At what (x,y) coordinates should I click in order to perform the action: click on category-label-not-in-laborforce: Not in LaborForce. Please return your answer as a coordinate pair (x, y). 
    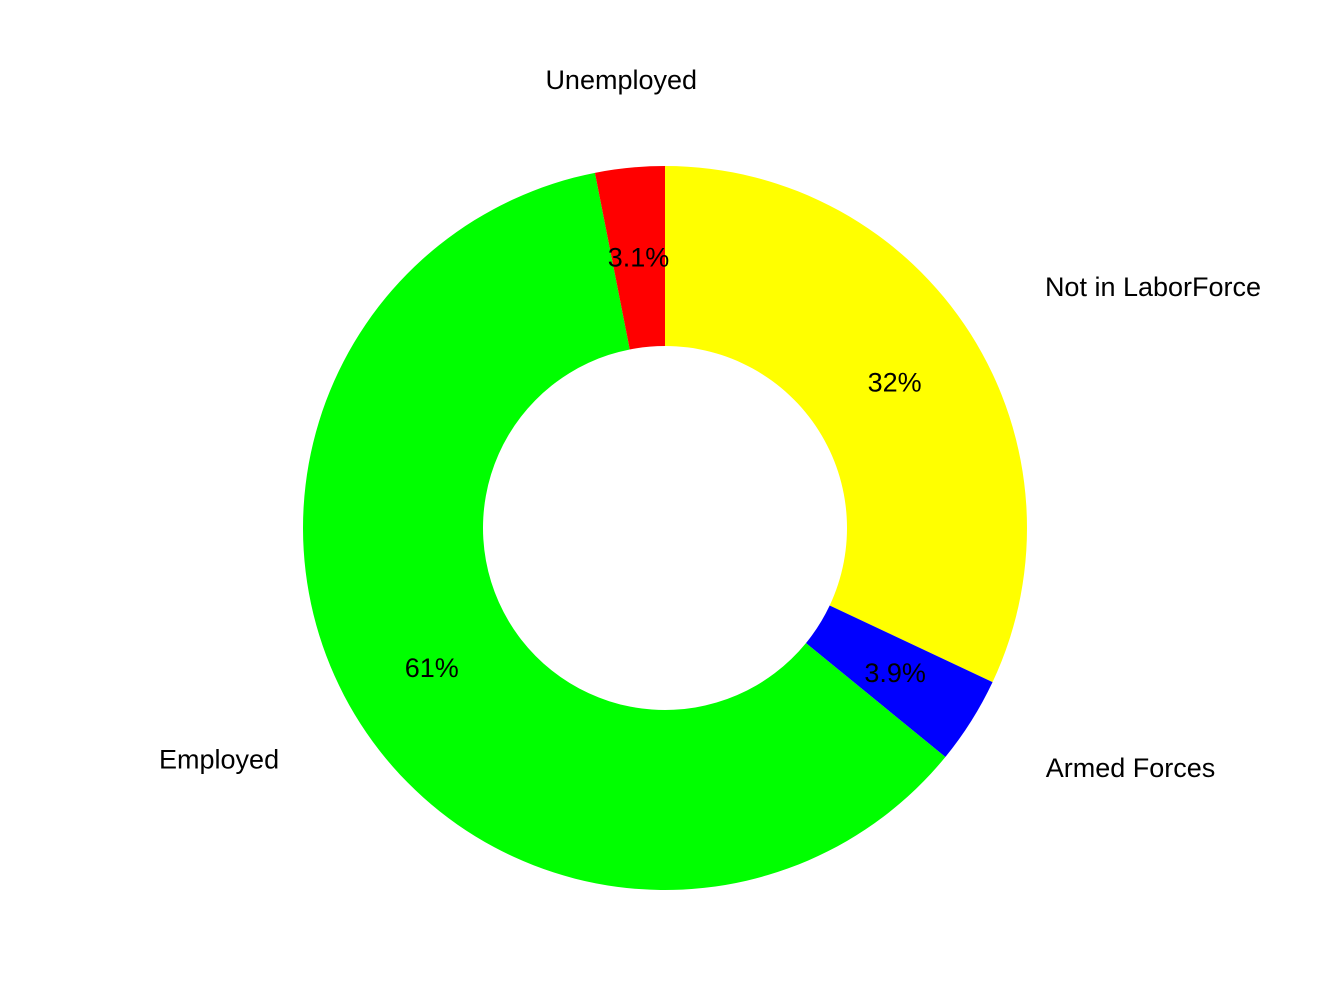
    Looking at the image, I should click on (1153, 287).